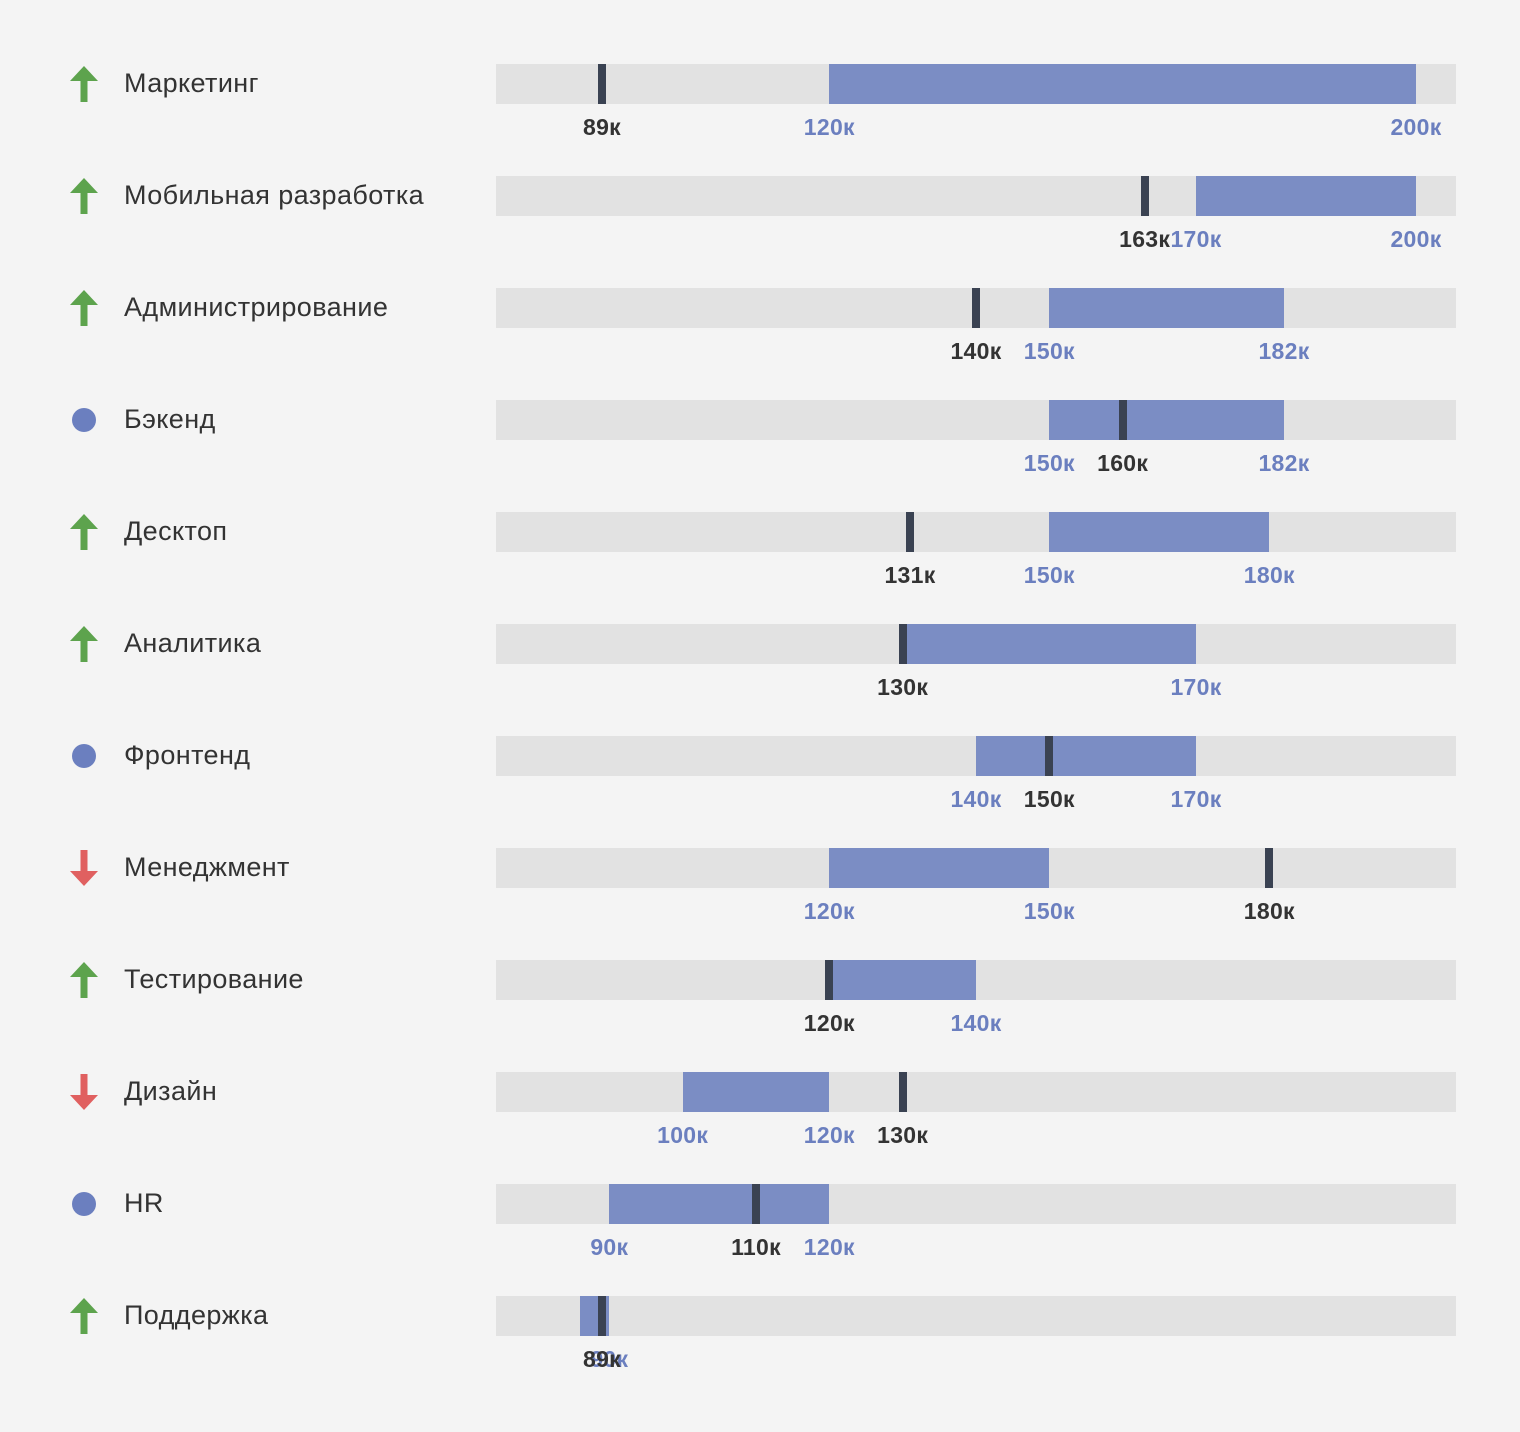  What do you see at coordinates (1145, 239) in the screenshot?
I see `marker-label: 163к` at bounding box center [1145, 239].